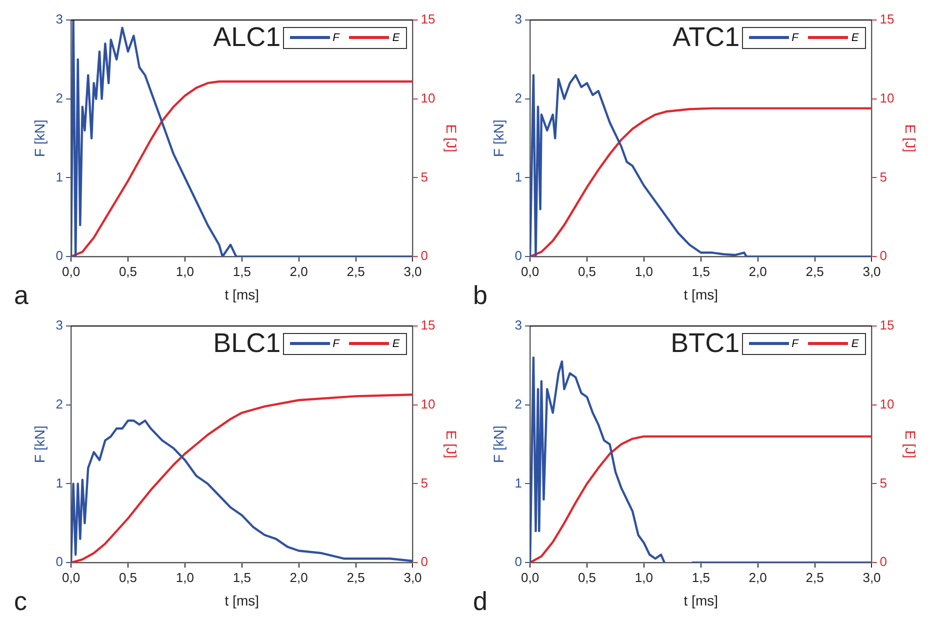 Image resolution: width=935 pixels, height=621 pixels. Describe the element at coordinates (247, 343) in the screenshot. I see `chart-title: BLC1` at that location.